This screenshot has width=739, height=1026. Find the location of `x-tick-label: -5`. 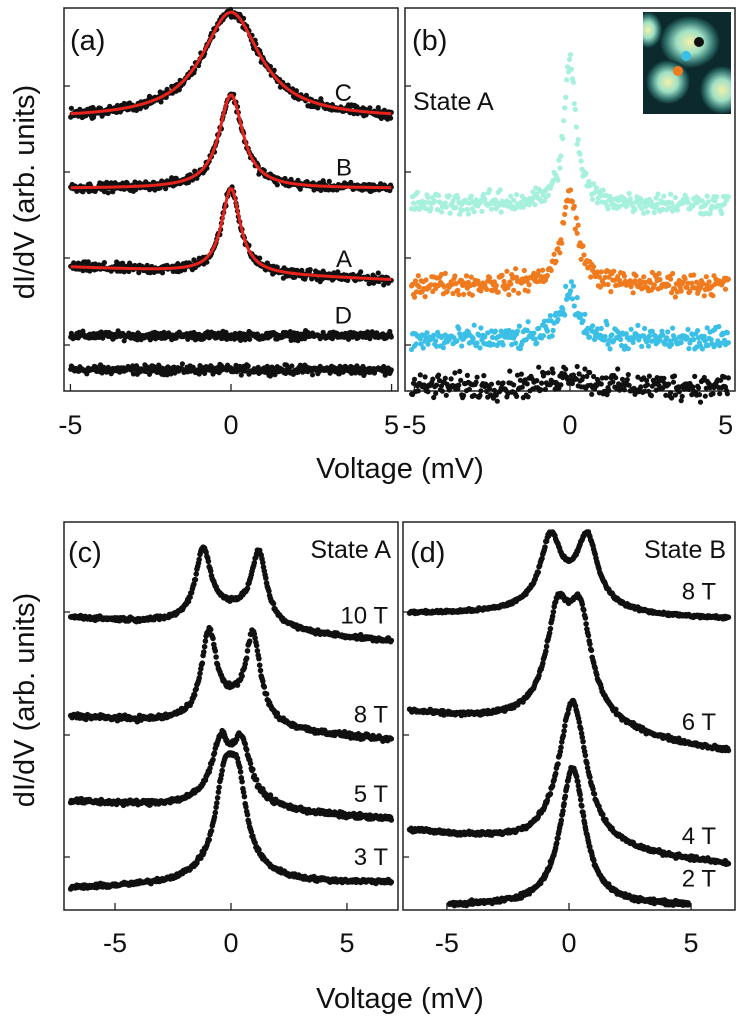

x-tick-label: -5 is located at coordinates (414, 425).